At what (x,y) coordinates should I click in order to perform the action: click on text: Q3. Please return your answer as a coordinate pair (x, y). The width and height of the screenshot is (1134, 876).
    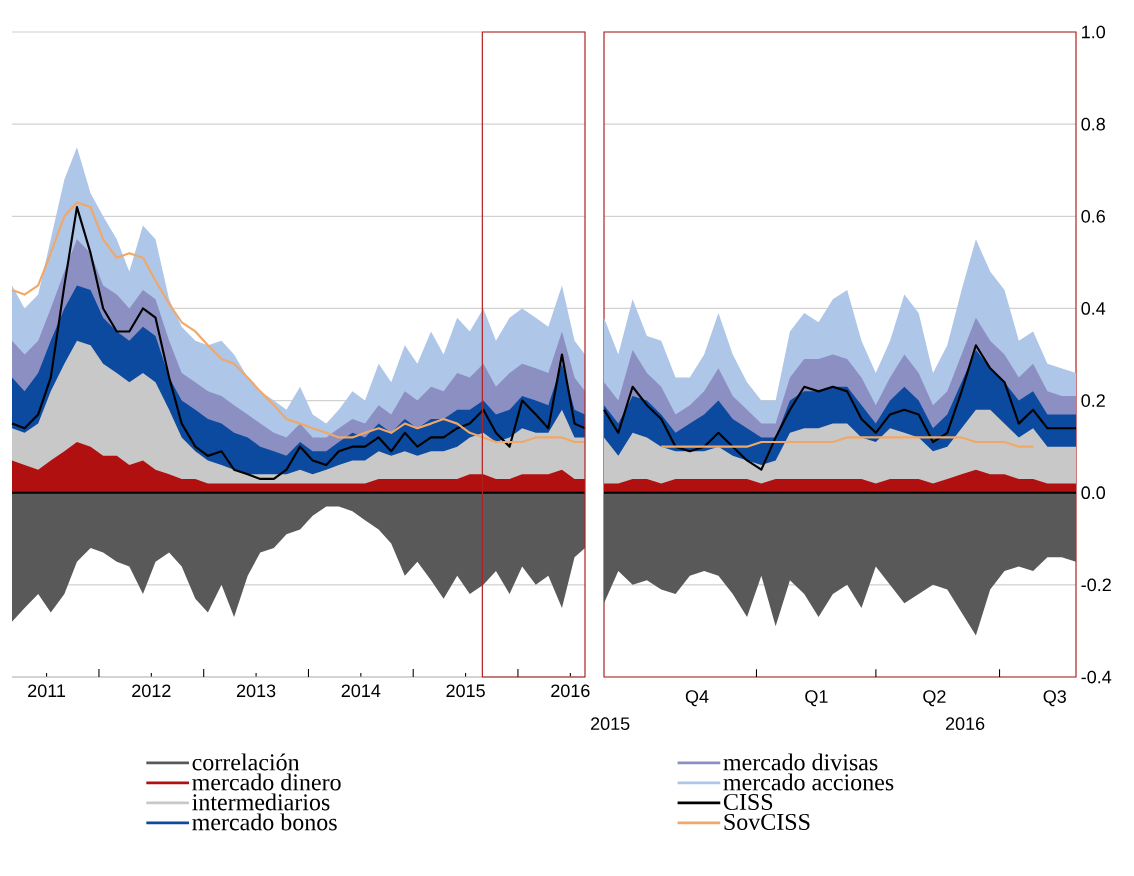
    Looking at the image, I should click on (1054, 698).